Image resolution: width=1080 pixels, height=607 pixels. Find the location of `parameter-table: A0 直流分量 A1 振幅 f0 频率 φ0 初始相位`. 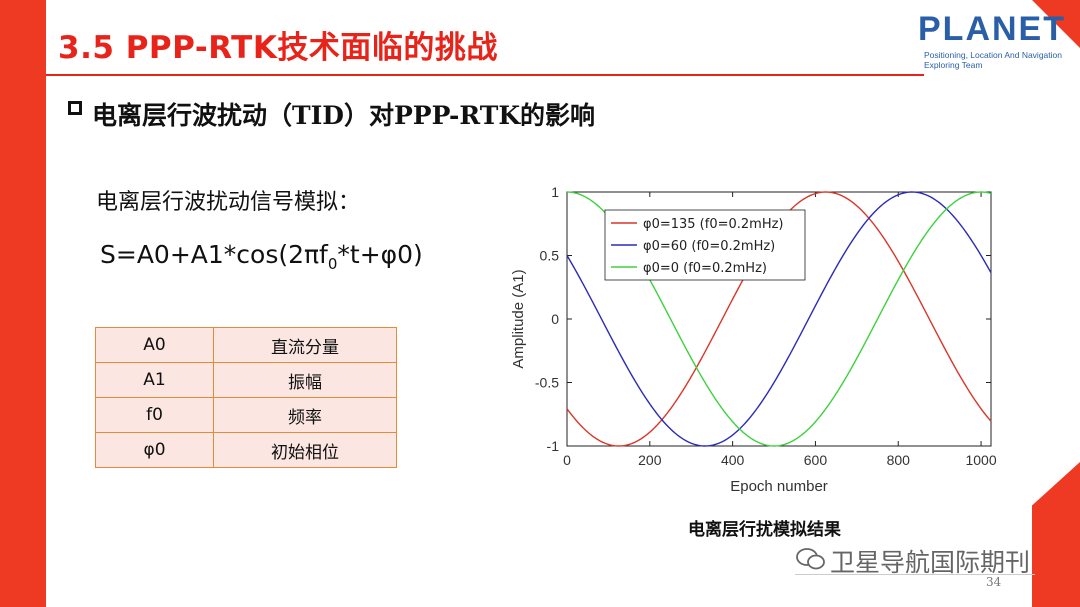

parameter-table: A0 直流分量 A1 振幅 f0 频率 φ0 初始相位 is located at coordinates (246, 397).